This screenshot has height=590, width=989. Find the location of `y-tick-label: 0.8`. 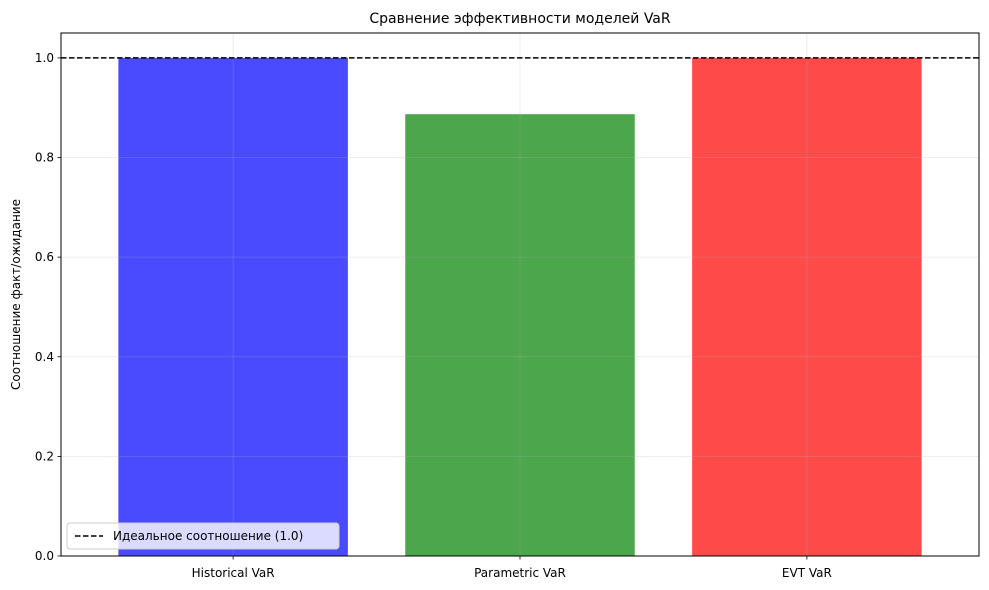

y-tick-label: 0.8 is located at coordinates (44, 158).